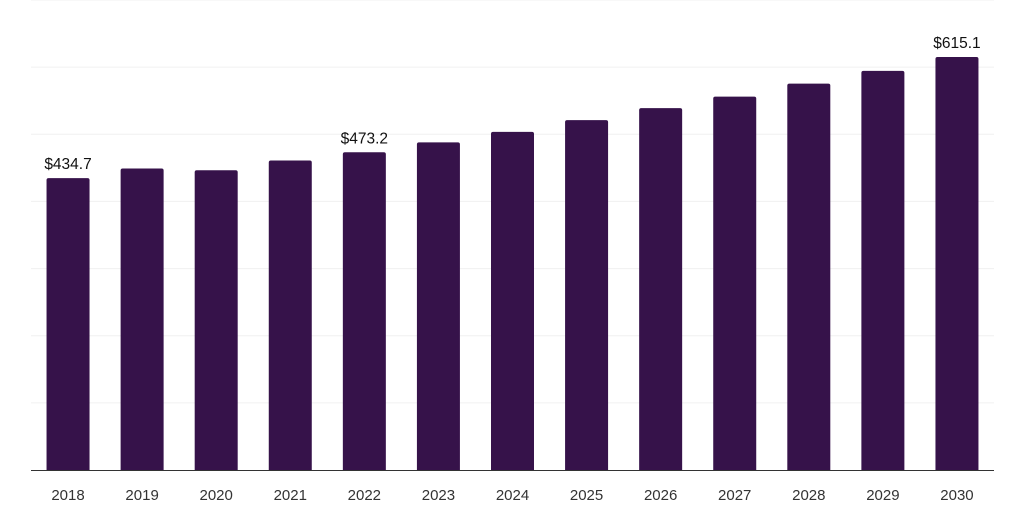  I want to click on x-tick-label-2021: 2021, so click(290, 495).